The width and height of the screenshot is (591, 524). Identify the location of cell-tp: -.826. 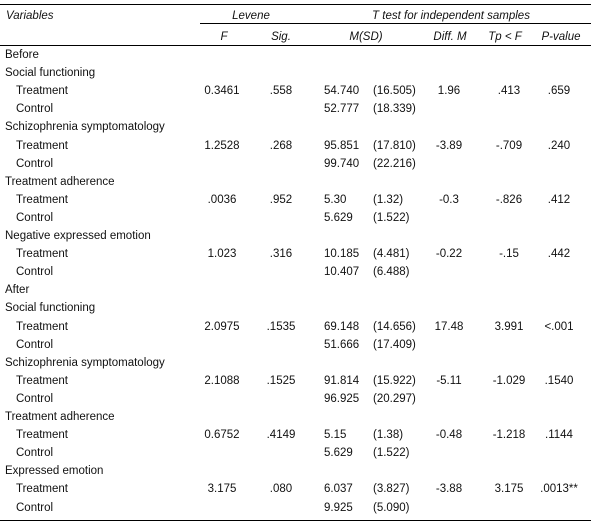
(509, 199).